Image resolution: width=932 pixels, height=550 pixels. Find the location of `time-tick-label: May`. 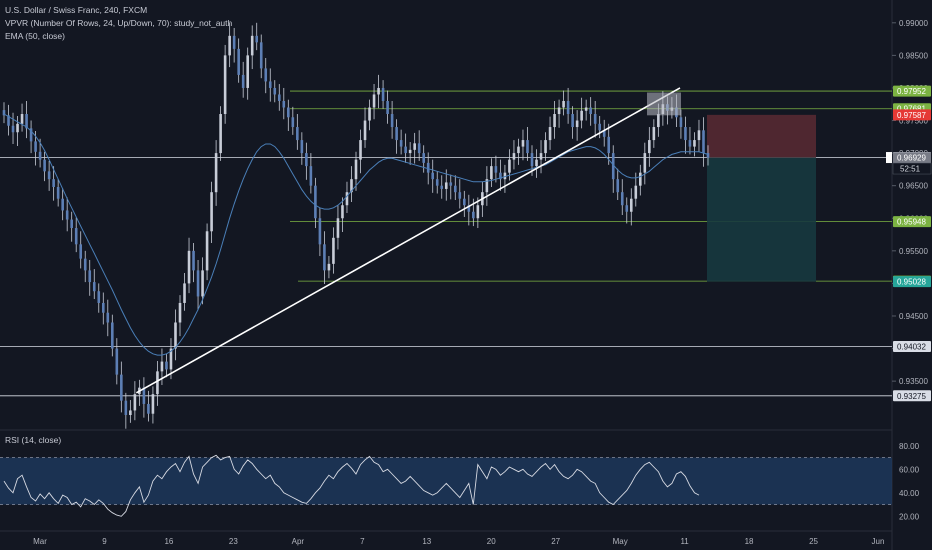

time-tick-label: May is located at coordinates (620, 541).